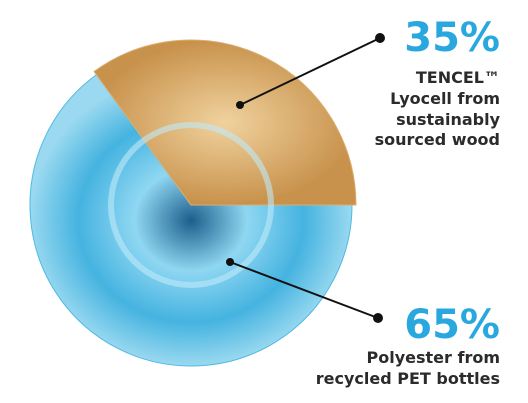 The height and width of the screenshot is (403, 528). What do you see at coordinates (452, 38) in the screenshot?
I see `value-label: 35%` at bounding box center [452, 38].